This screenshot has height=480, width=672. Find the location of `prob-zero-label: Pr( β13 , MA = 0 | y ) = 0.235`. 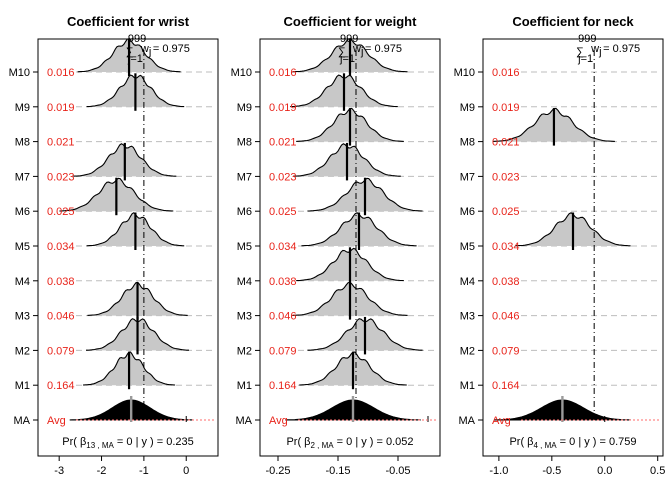

prob-zero-label: Pr( β13 , MA = 0 | y ) = 0.235 is located at coordinates (128, 443).